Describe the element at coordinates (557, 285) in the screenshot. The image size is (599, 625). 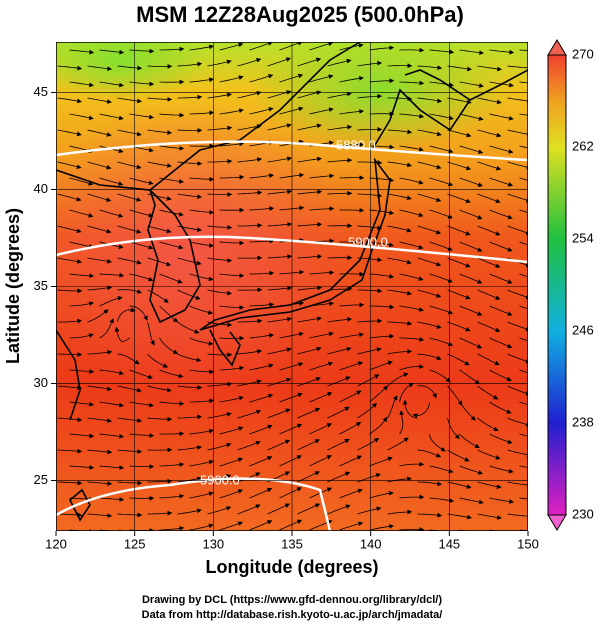
I see `colorbar` at that location.